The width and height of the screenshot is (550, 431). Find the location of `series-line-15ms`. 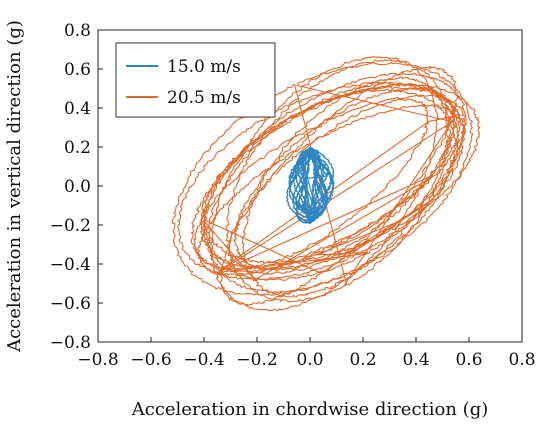

series-line-15ms is located at coordinates (310, 185).